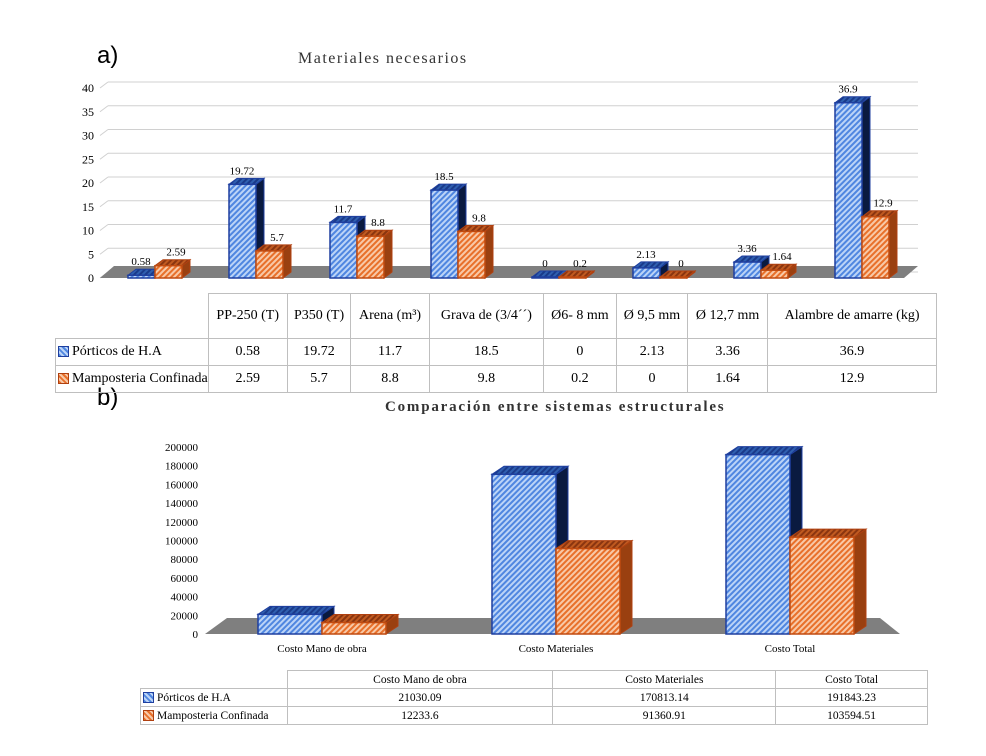 The image size is (986, 756). What do you see at coordinates (420, 679) in the screenshot?
I see `col-header: Costo Mano de obra` at bounding box center [420, 679].